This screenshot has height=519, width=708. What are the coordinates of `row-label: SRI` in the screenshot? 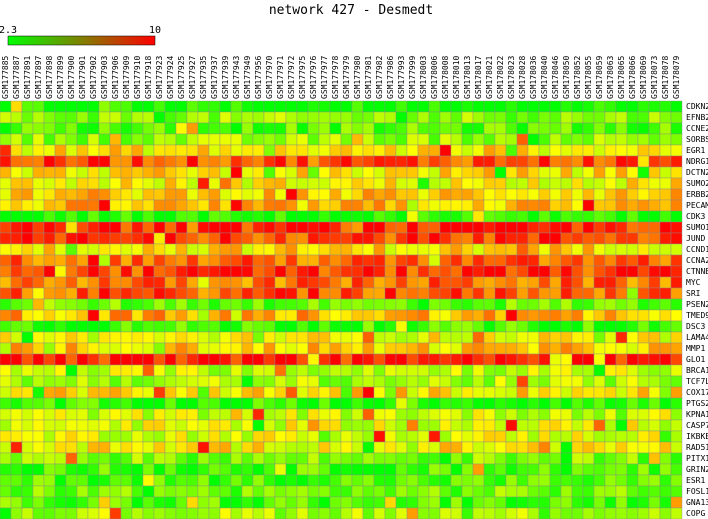 It's located at (693, 293).